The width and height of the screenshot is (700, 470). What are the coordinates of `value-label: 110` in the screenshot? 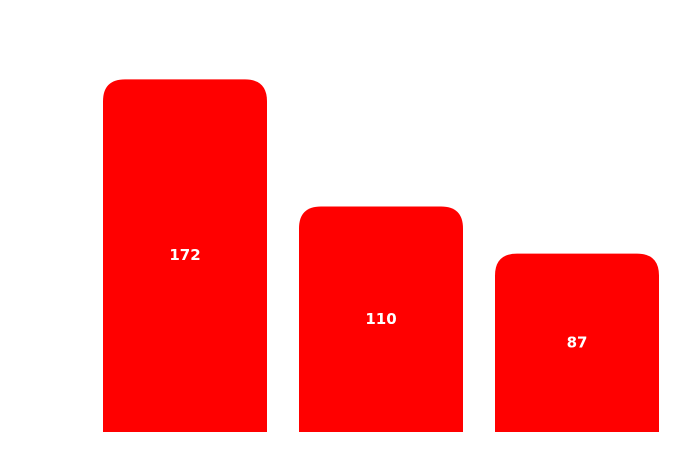 It's located at (380, 319).